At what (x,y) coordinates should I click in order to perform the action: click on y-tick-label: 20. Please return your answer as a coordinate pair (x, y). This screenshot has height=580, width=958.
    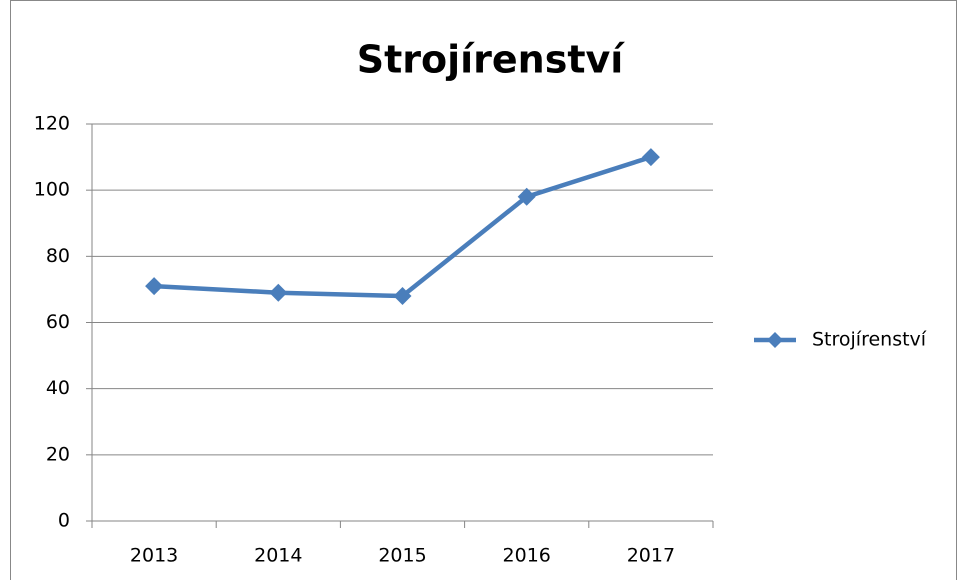
    Looking at the image, I should click on (58, 454).